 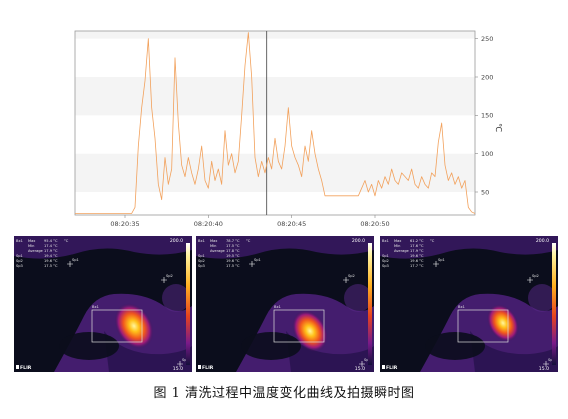 What do you see at coordinates (417, 266) in the screenshot?
I see `readout-cell: 17.7 °C` at bounding box center [417, 266].